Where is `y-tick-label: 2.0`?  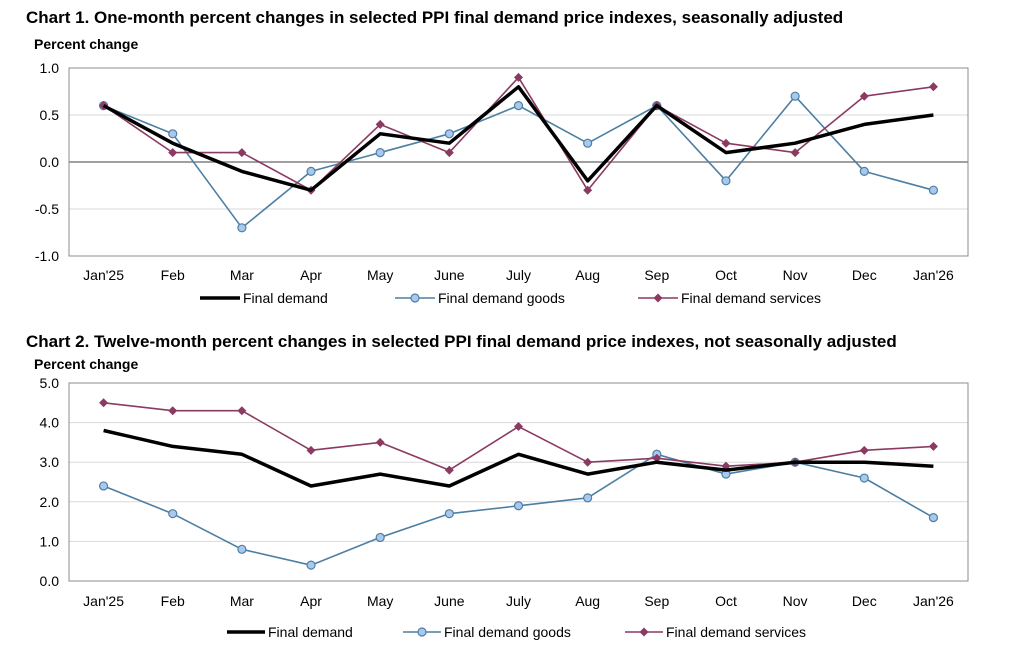
y-tick-label: 2.0 is located at coordinates (50, 502).